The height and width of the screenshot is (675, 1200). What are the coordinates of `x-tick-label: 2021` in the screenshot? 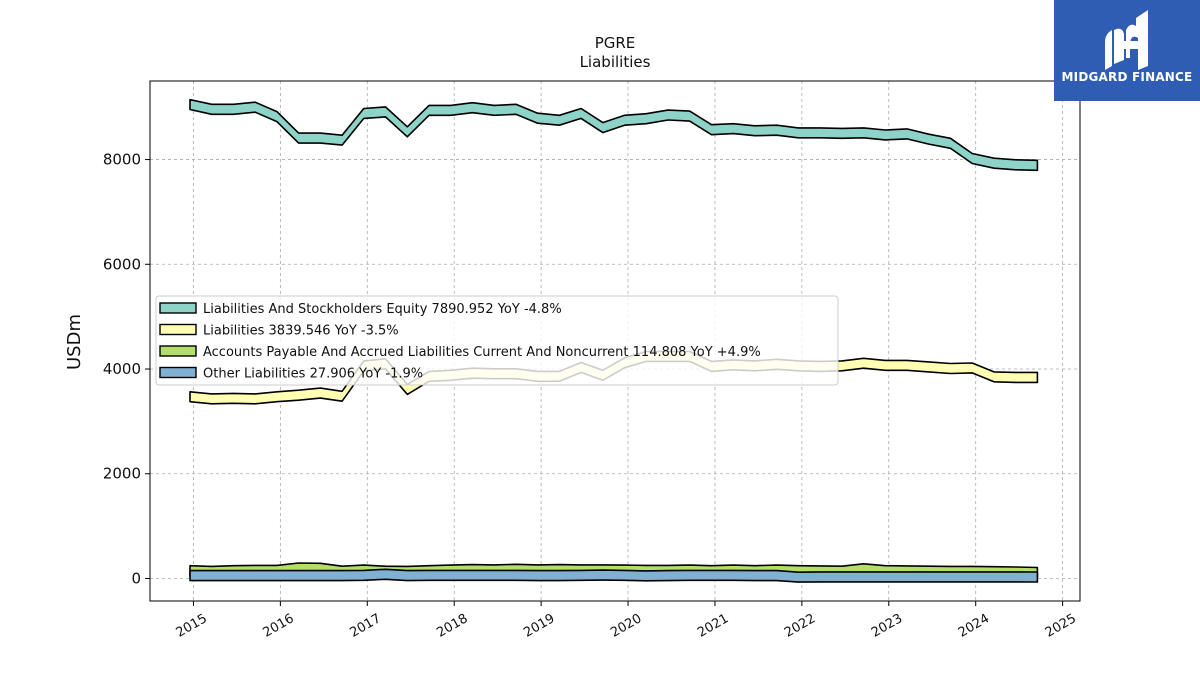 It's located at (713, 626).